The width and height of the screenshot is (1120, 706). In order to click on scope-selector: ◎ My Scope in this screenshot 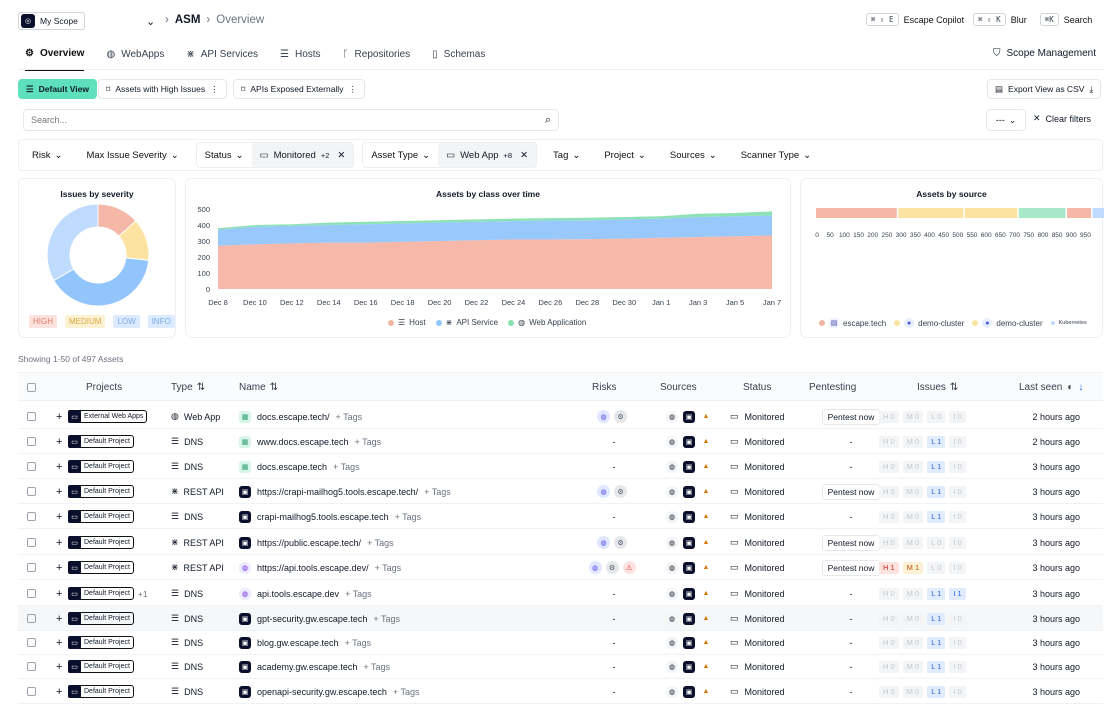, I will do `click(51, 21)`.